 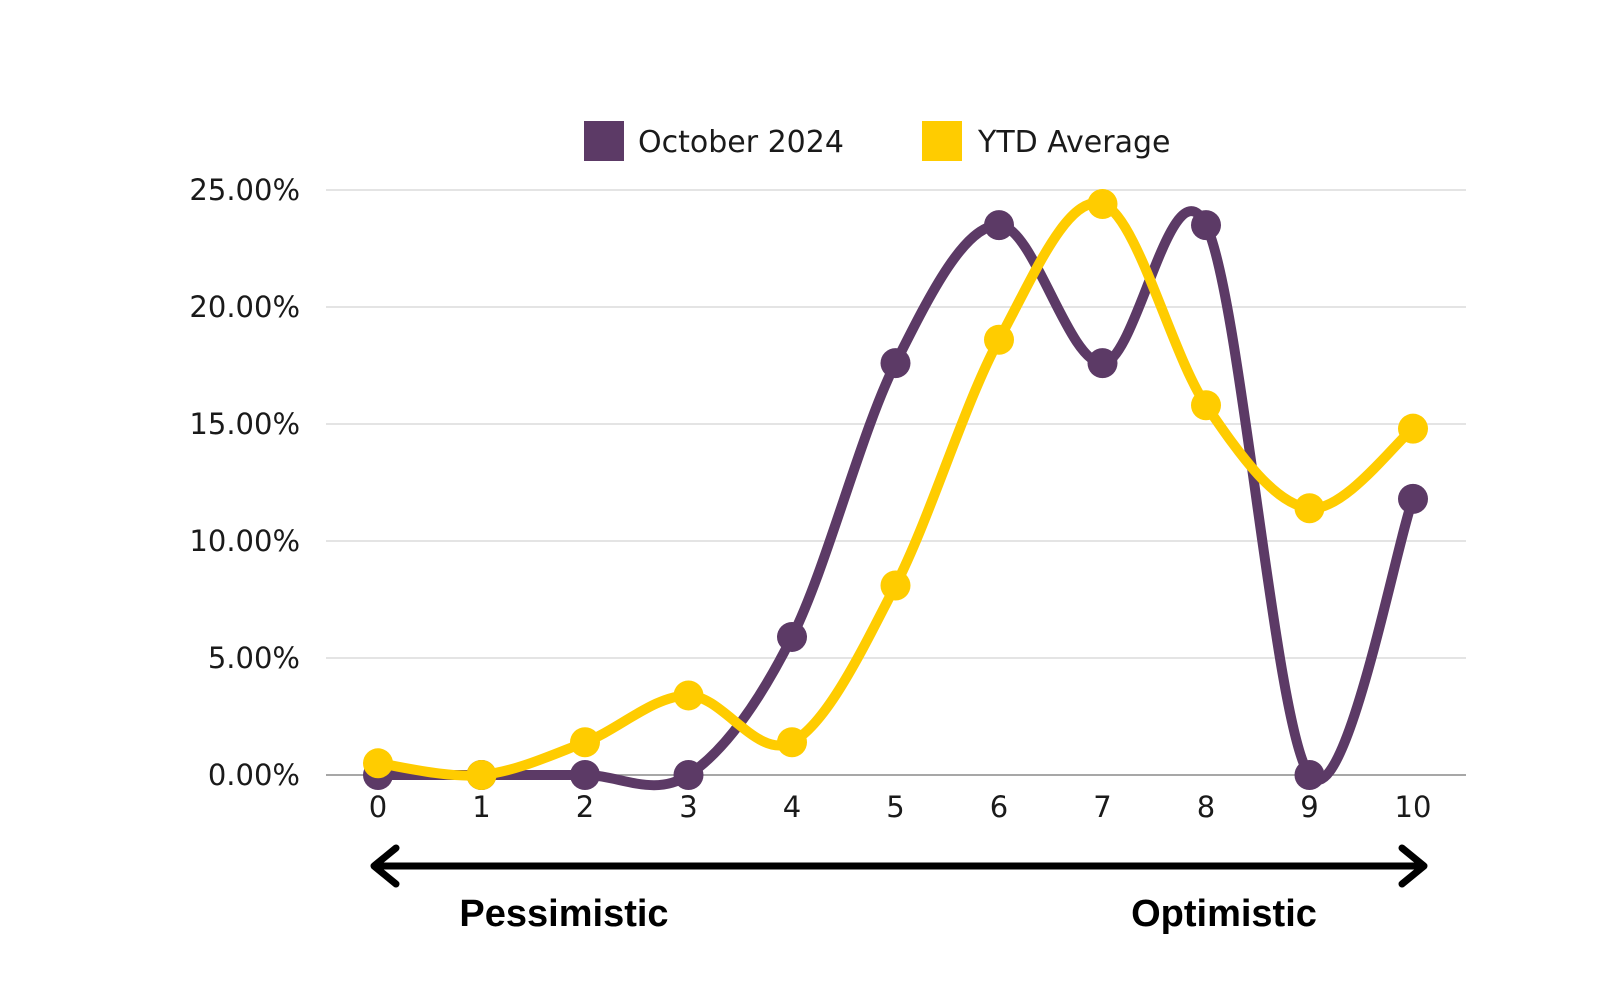 What do you see at coordinates (688, 807) in the screenshot?
I see `x-tick-label: 3` at bounding box center [688, 807].